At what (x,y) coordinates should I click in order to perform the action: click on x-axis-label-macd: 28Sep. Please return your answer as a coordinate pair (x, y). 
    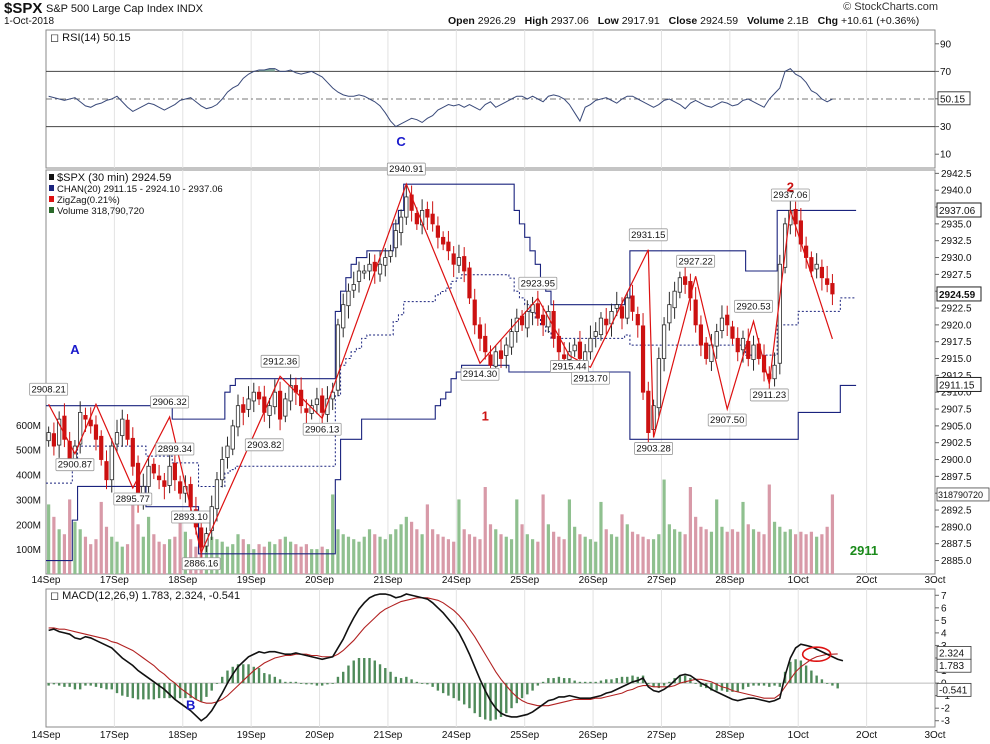
    Looking at the image, I should click on (729, 735).